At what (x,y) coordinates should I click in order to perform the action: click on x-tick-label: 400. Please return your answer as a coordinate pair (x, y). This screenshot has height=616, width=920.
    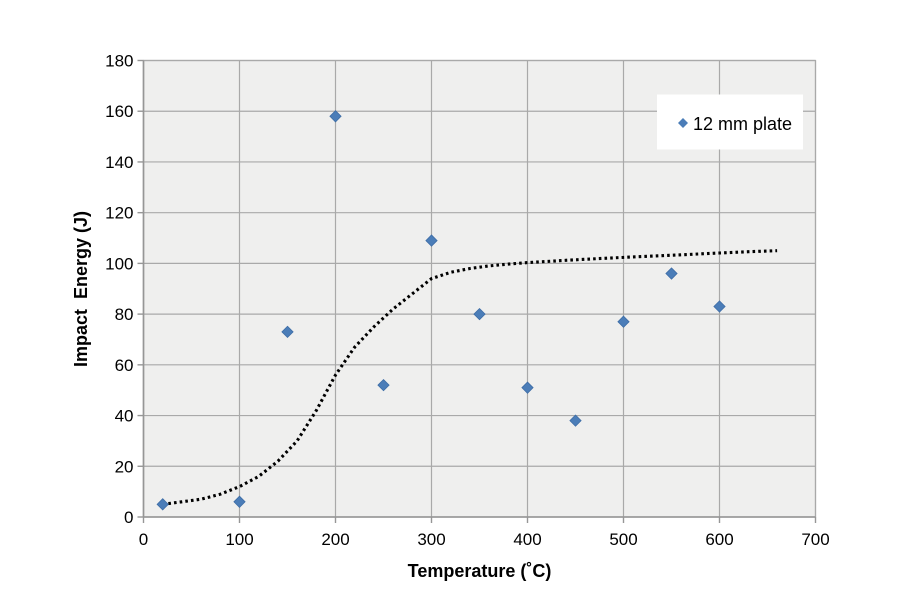
    Looking at the image, I should click on (527, 539).